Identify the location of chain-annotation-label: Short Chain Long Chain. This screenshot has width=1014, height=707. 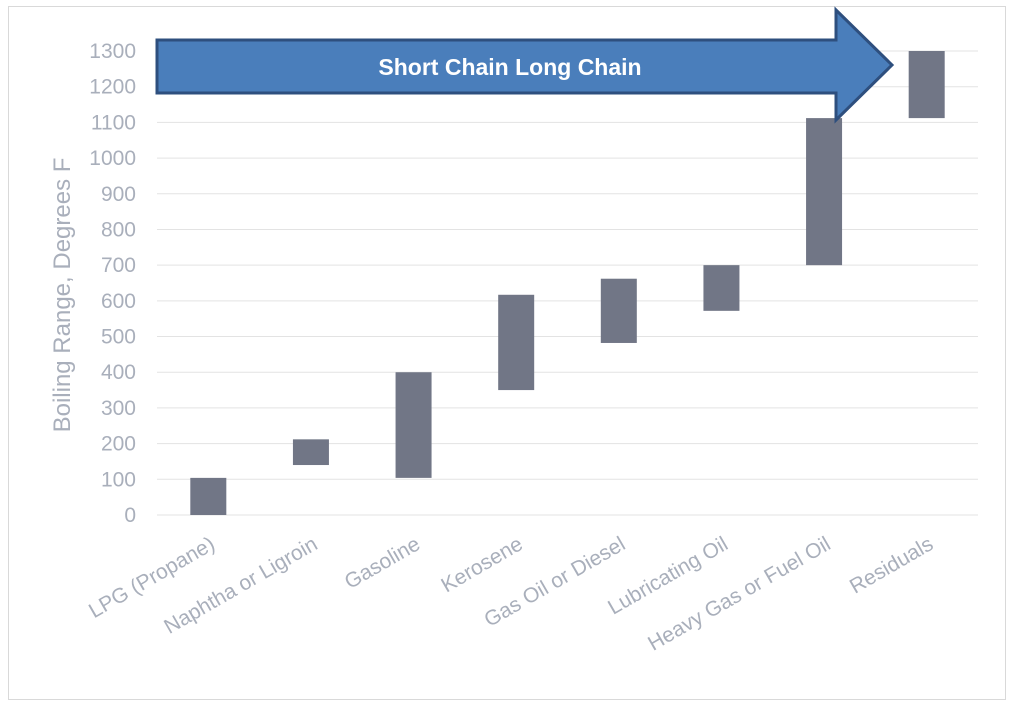
(509, 67).